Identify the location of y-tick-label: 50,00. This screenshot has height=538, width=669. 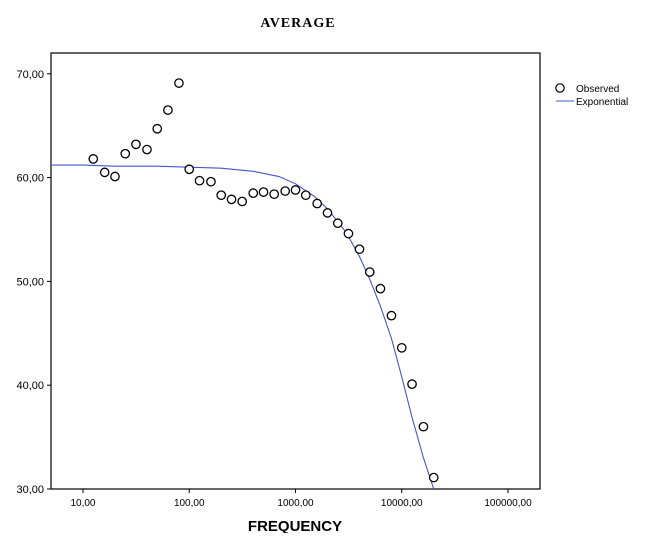
(30, 282).